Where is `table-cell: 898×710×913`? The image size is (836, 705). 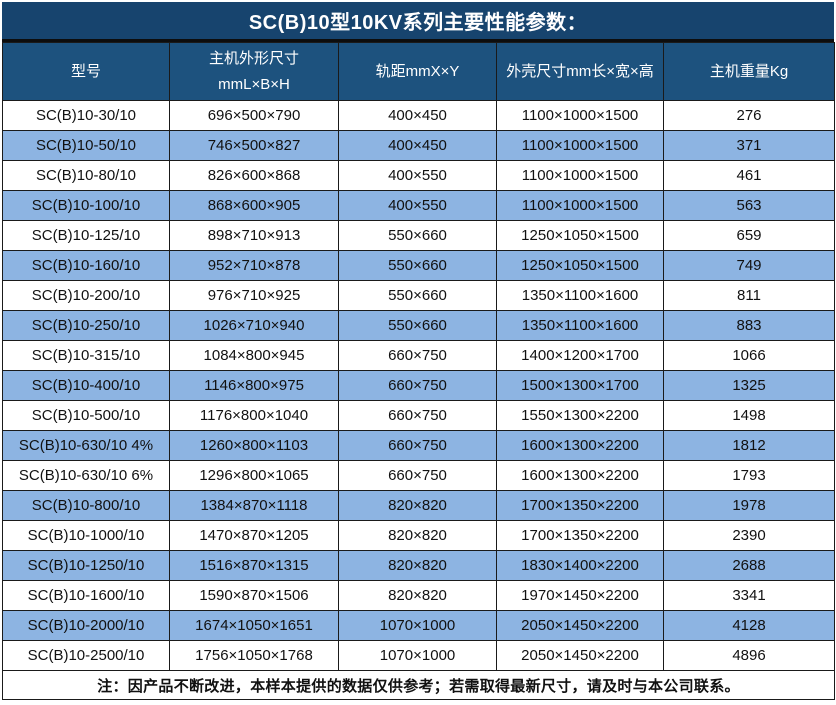
table-cell: 898×710×913 is located at coordinates (254, 235).